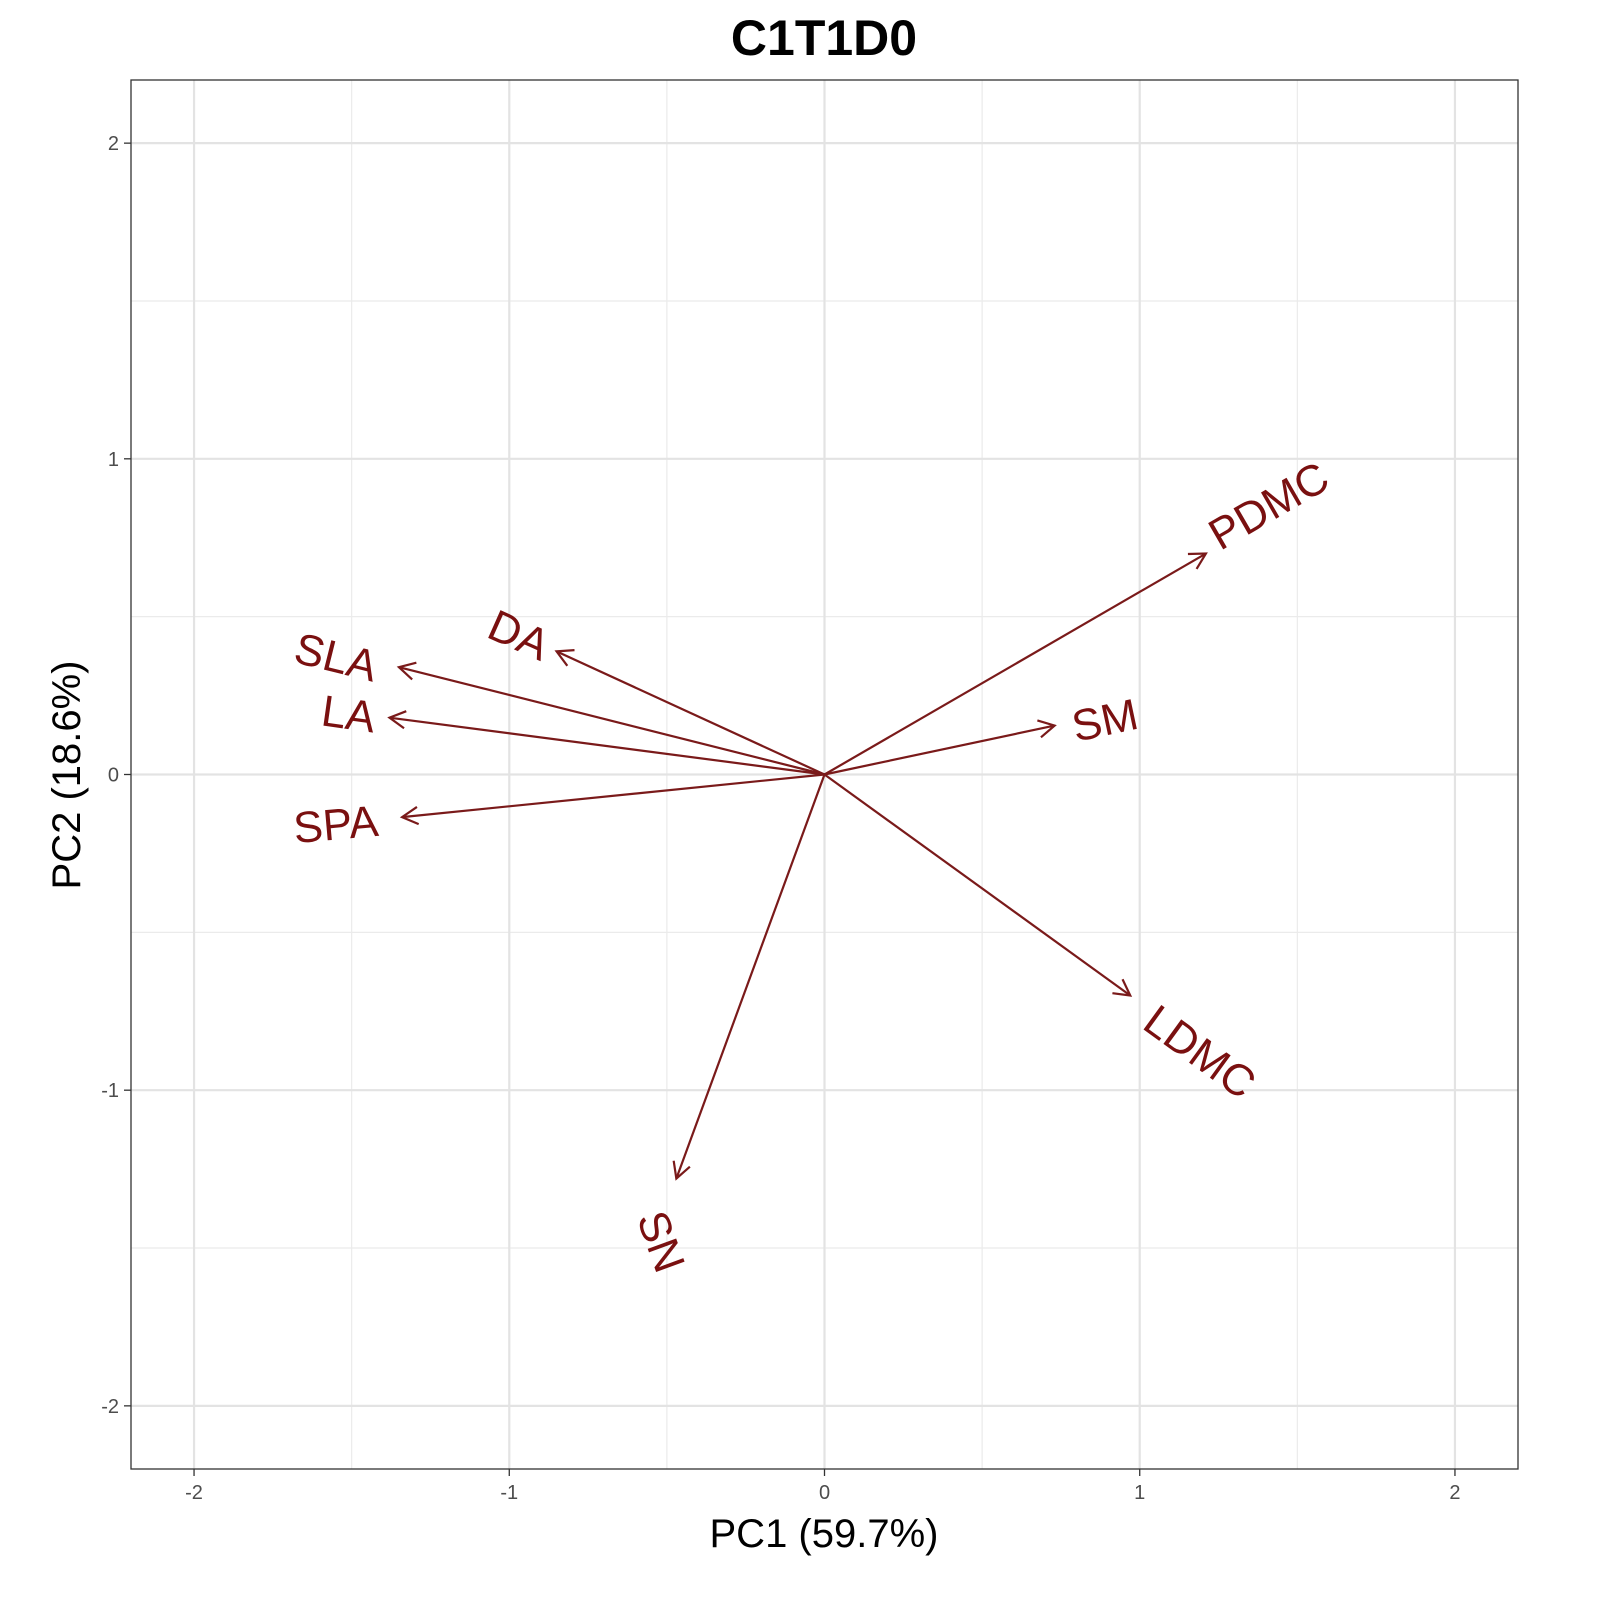 The height and width of the screenshot is (1600, 1600). What do you see at coordinates (824, 1493) in the screenshot?
I see `x-tick-label: 0` at bounding box center [824, 1493].